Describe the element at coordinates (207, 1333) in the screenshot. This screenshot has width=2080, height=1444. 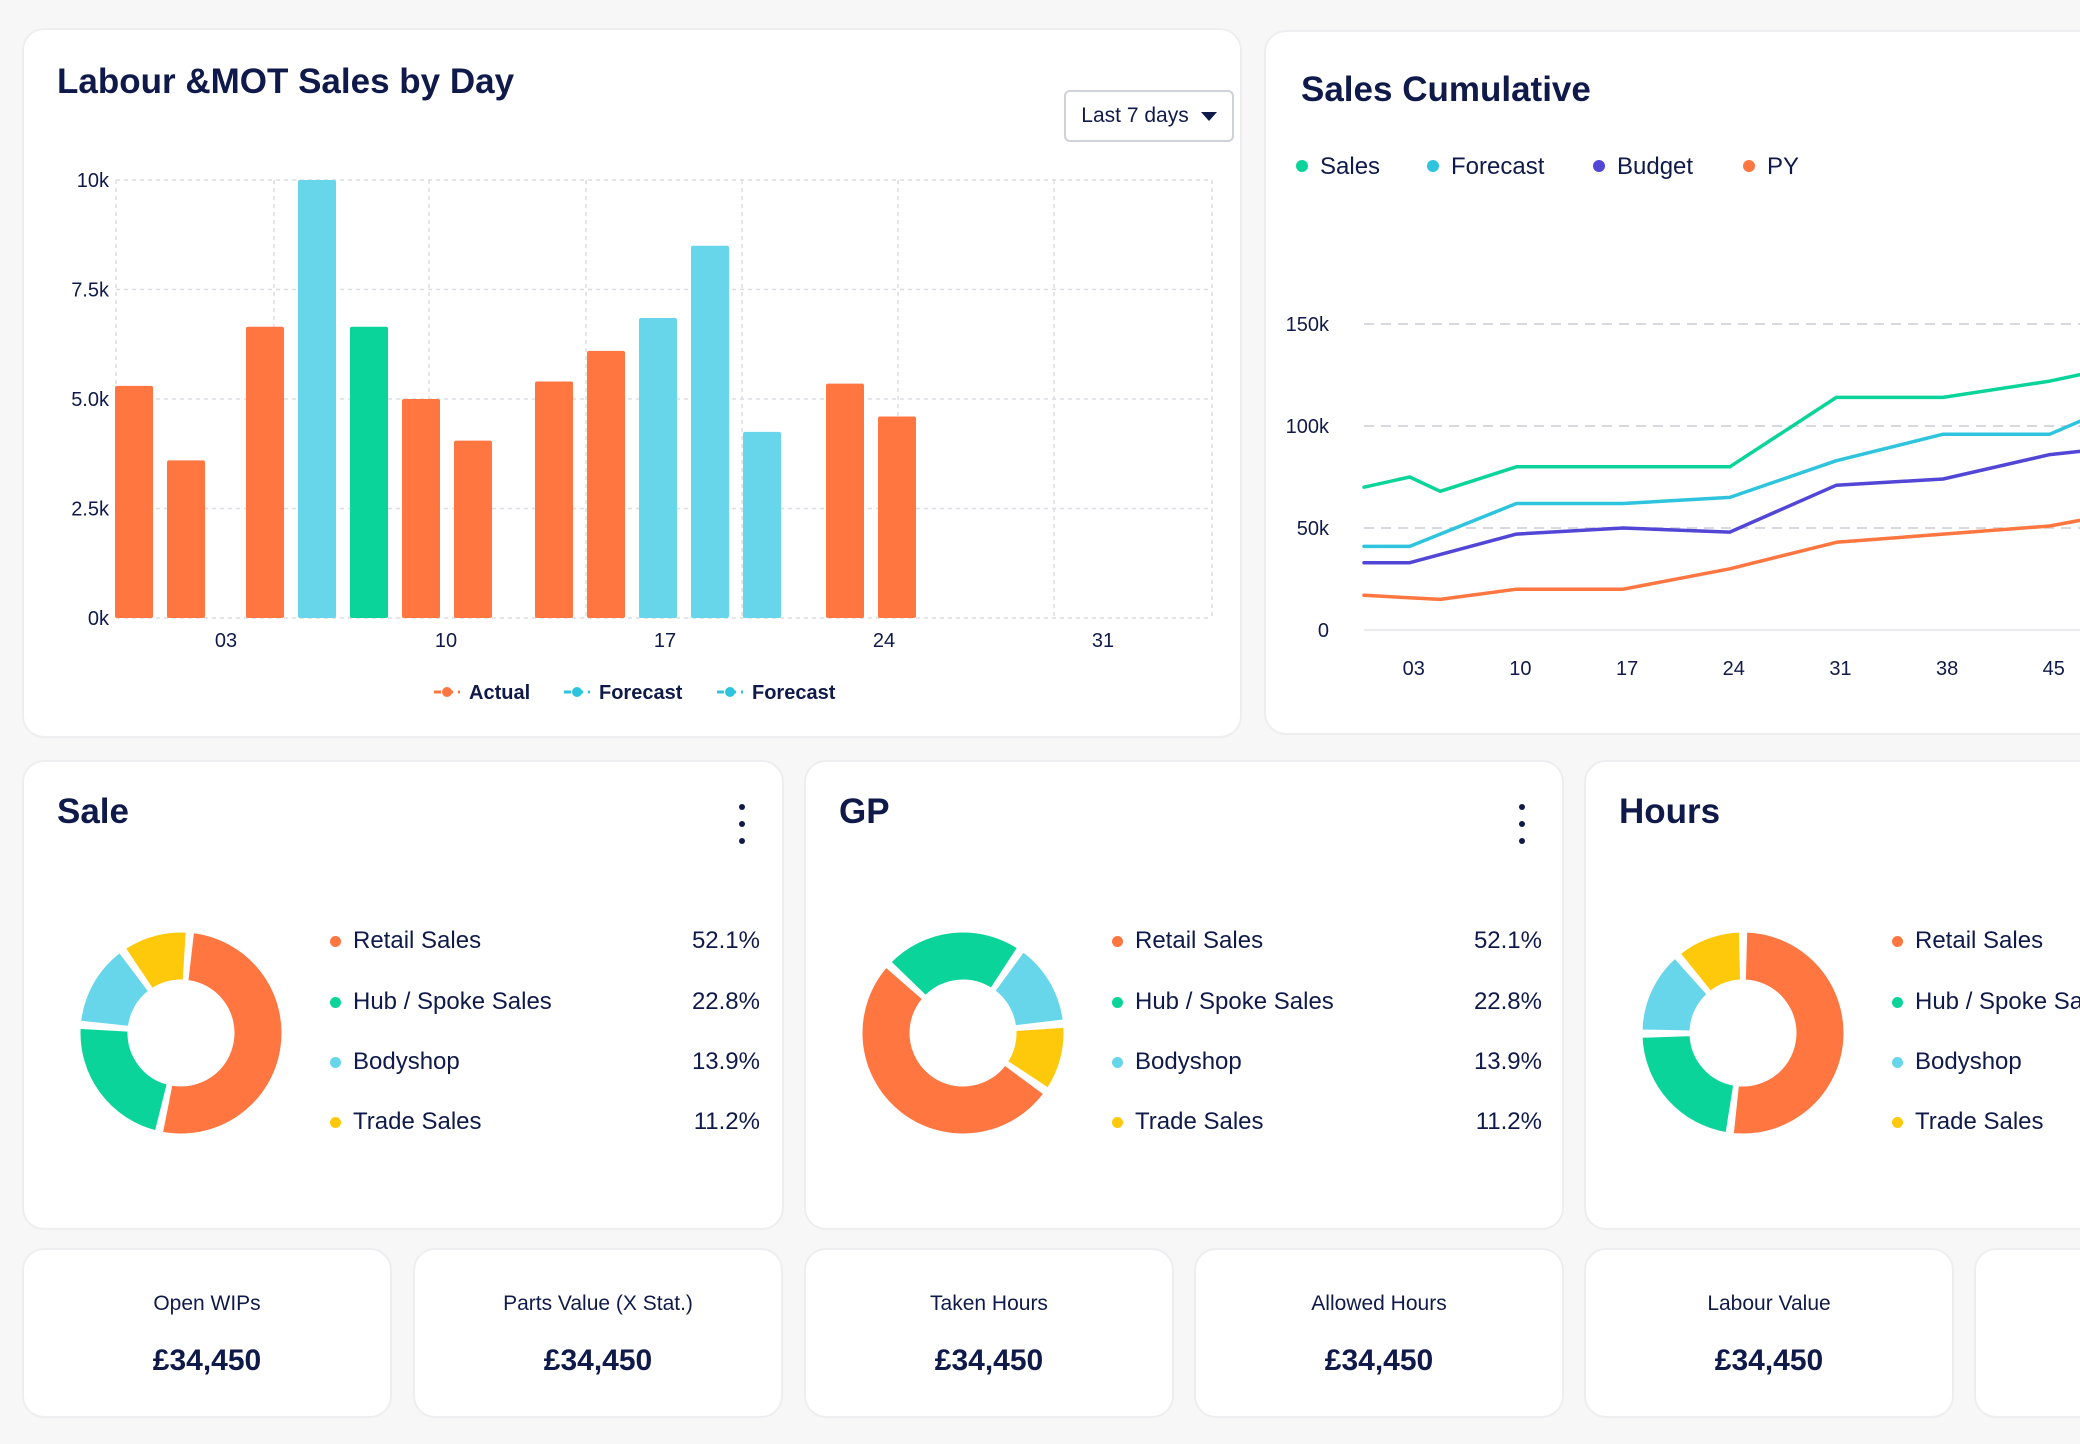
I see `kpi-card-open-wips: Open WIPs £34,450` at that location.